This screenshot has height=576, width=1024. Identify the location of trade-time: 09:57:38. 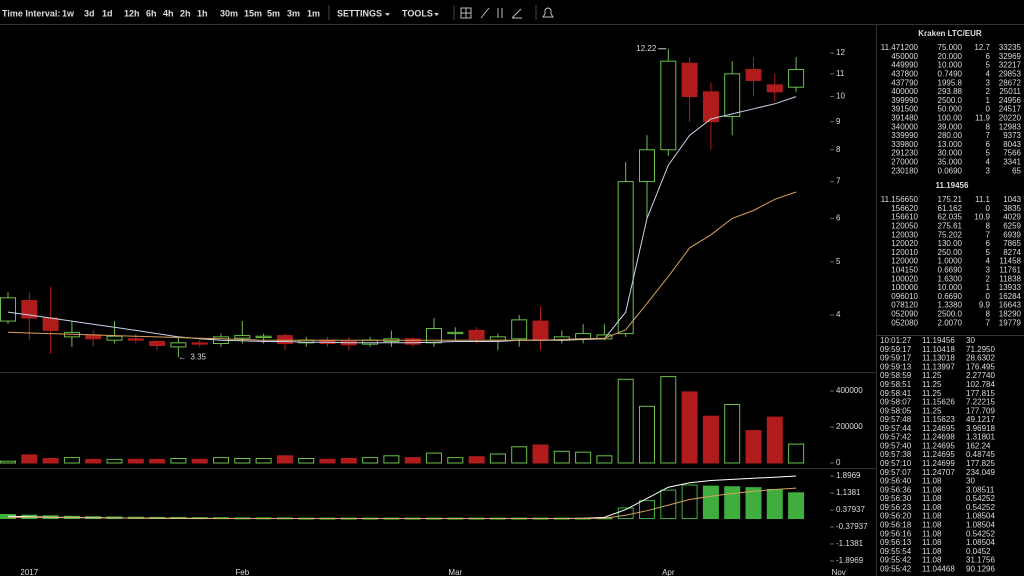
(896, 454).